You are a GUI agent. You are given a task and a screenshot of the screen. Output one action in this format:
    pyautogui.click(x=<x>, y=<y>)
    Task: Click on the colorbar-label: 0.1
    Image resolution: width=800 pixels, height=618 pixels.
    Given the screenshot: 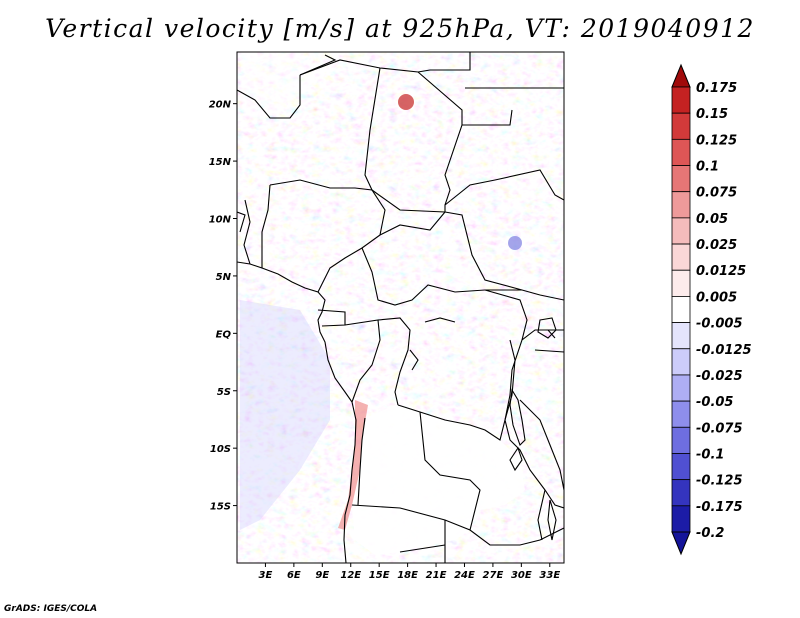 What is the action you would take?
    pyautogui.click(x=707, y=167)
    